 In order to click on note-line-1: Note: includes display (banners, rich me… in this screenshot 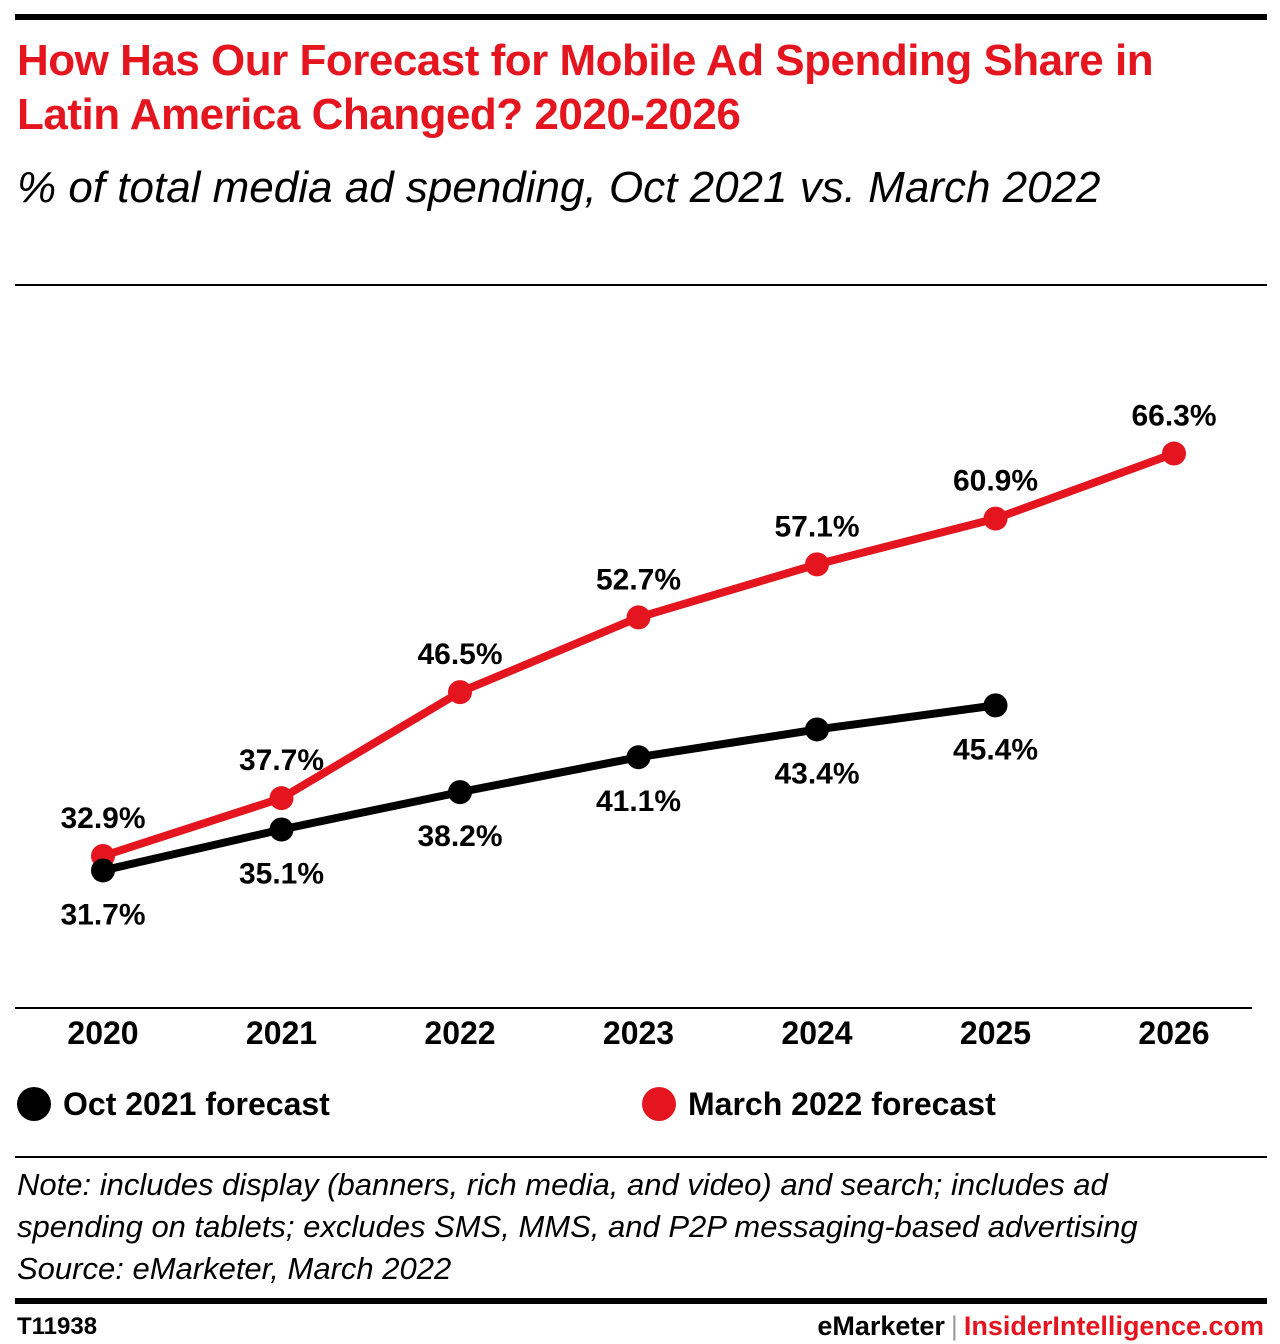, I will do `click(562, 1184)`.